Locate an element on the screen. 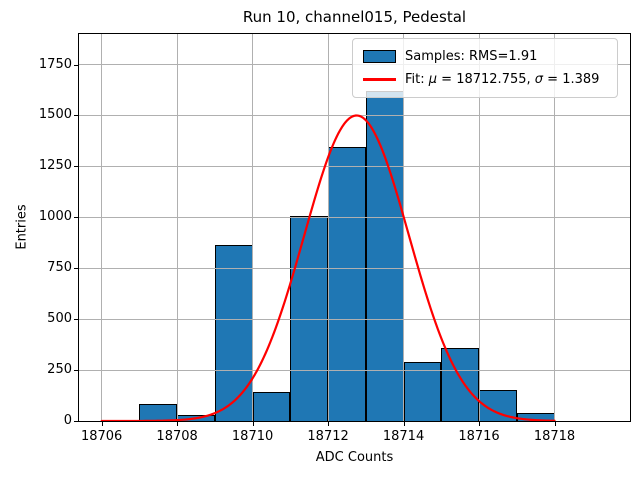  legend-text: Samples: RMS=1.91 is located at coordinates (471, 56).